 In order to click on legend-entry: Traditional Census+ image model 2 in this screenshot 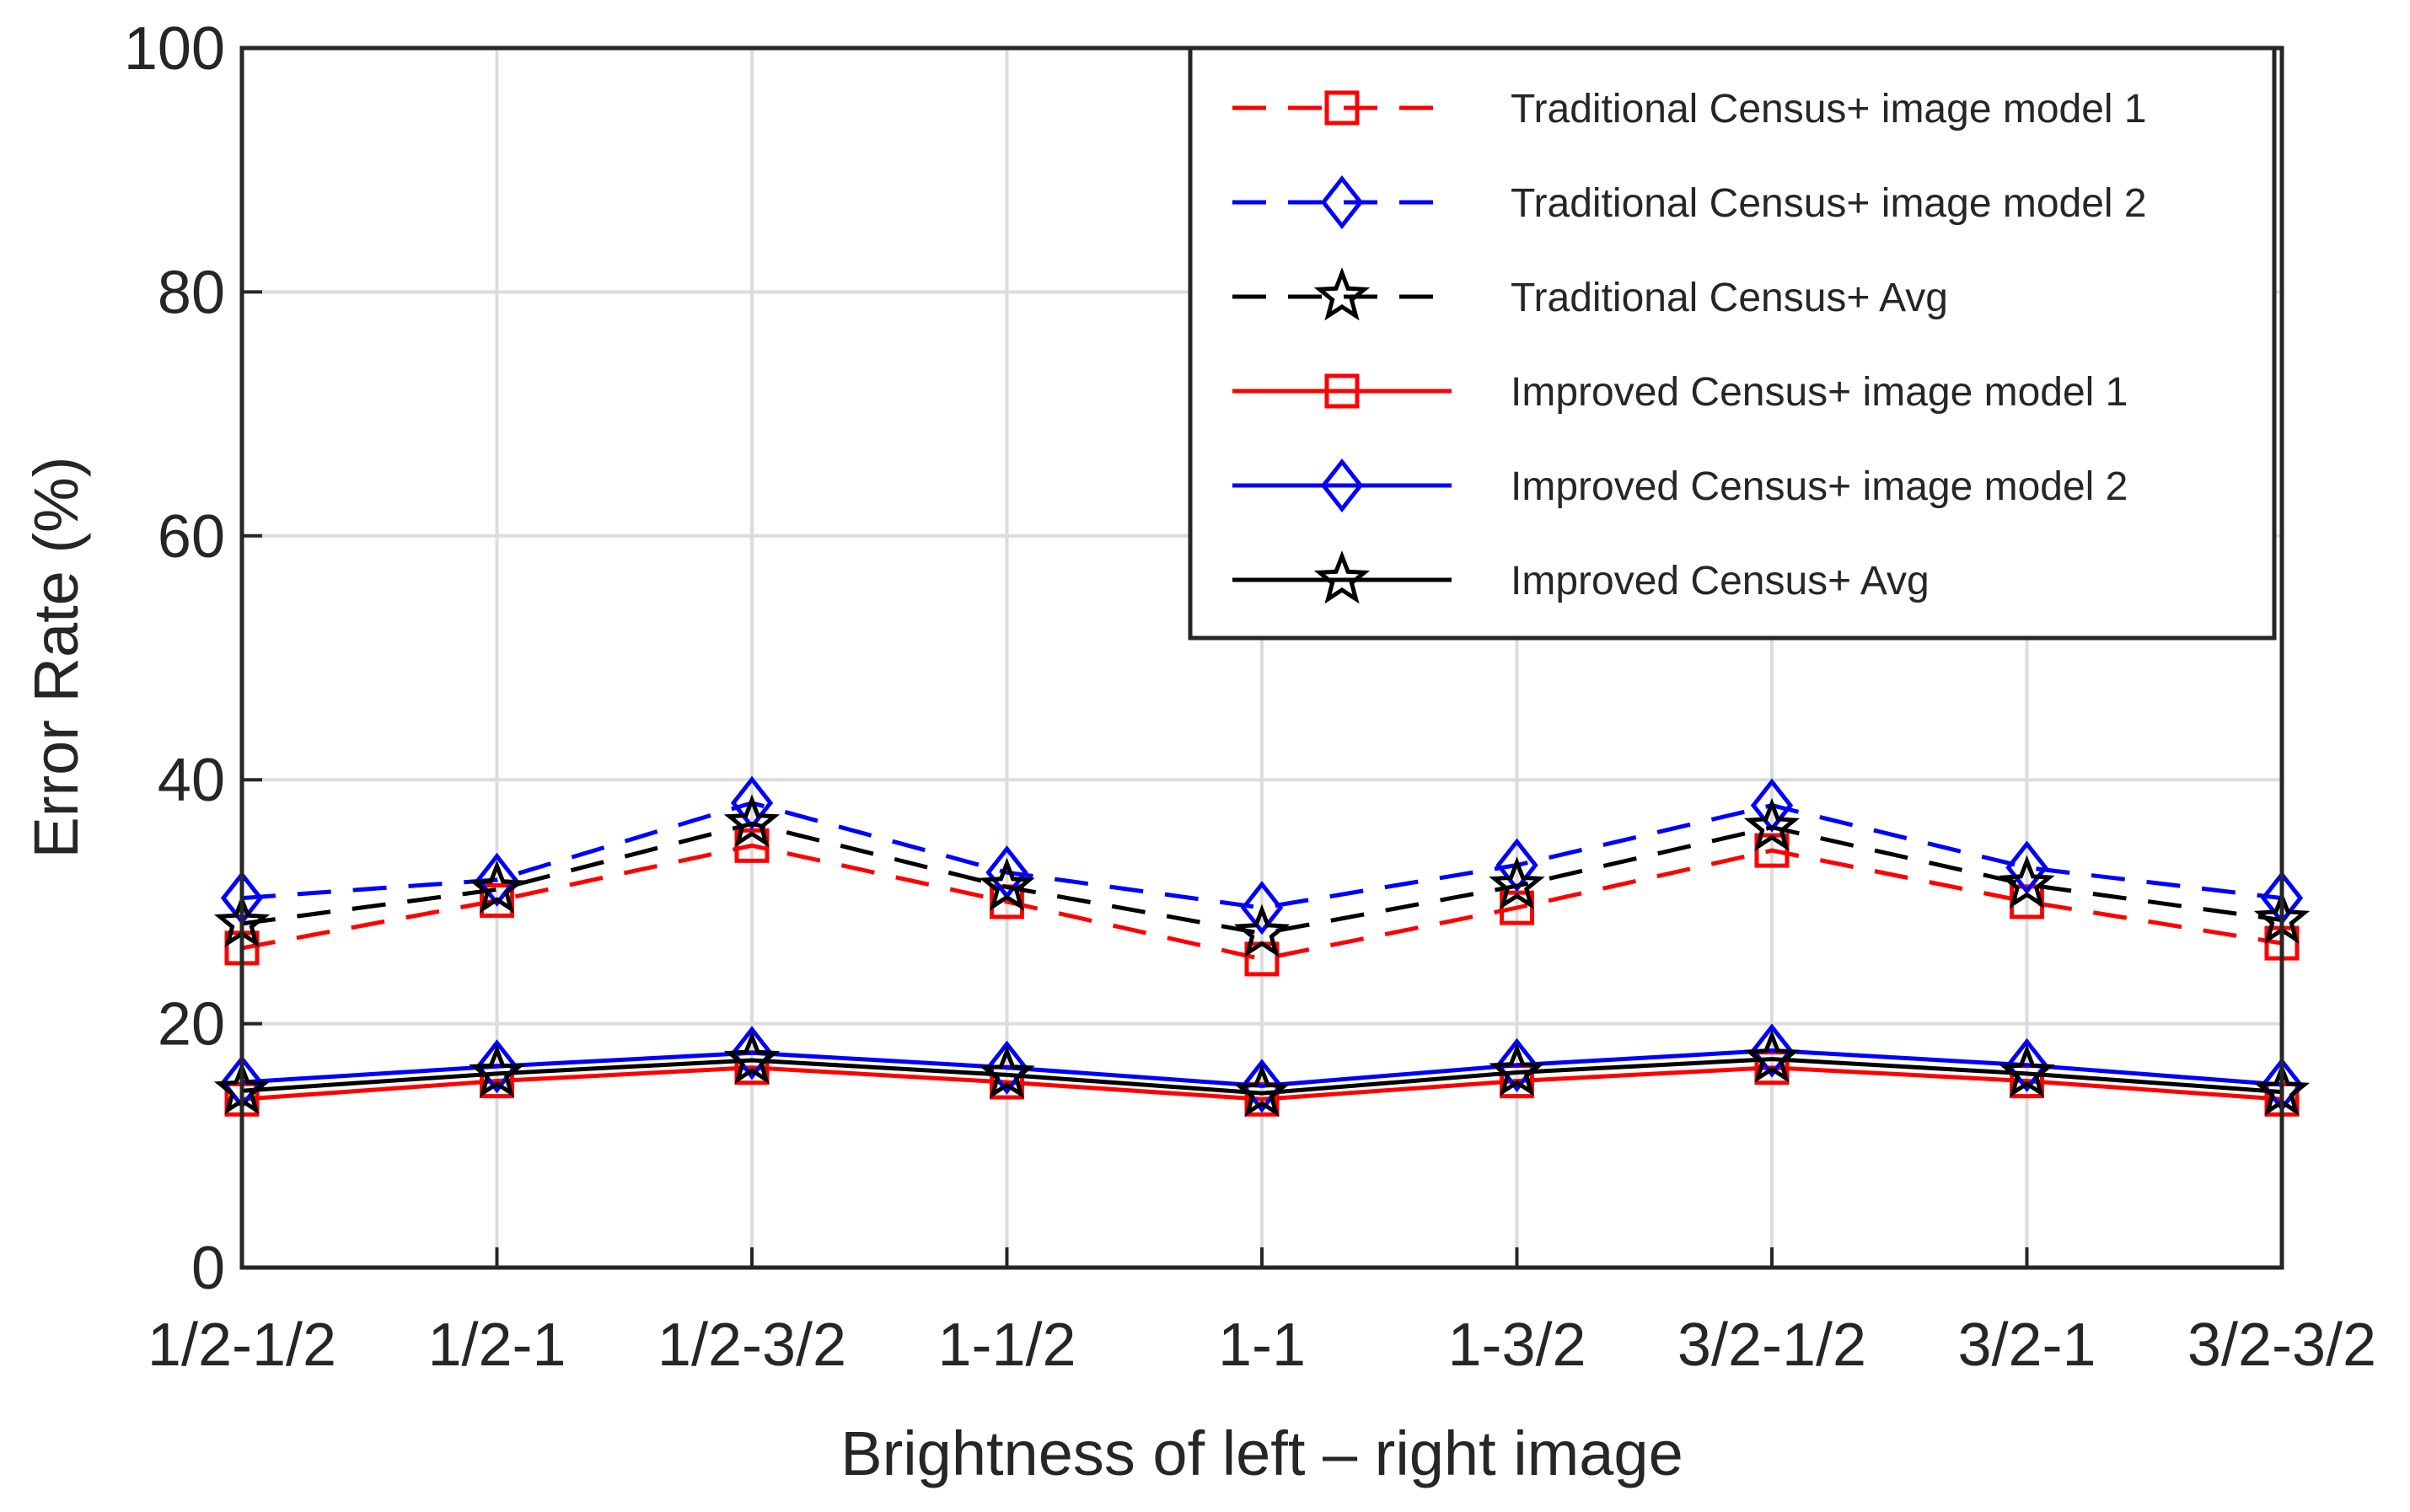, I will do `click(1689, 202)`.